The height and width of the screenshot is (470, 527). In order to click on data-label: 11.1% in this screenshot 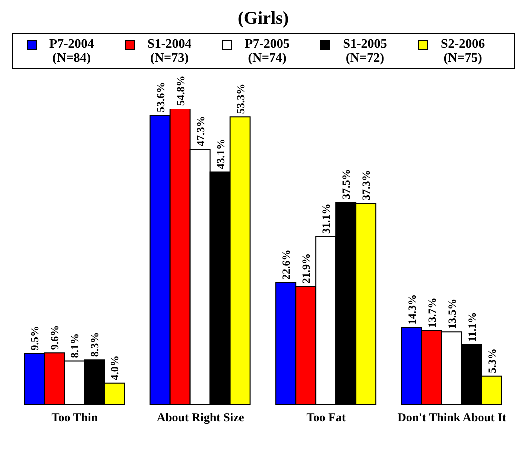, I will do `click(472, 327)`.